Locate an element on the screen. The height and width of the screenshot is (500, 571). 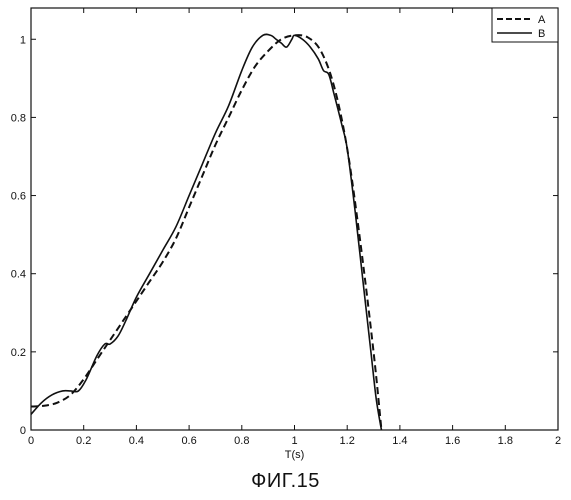
x-tick-label: 1.2 is located at coordinates (347, 441).